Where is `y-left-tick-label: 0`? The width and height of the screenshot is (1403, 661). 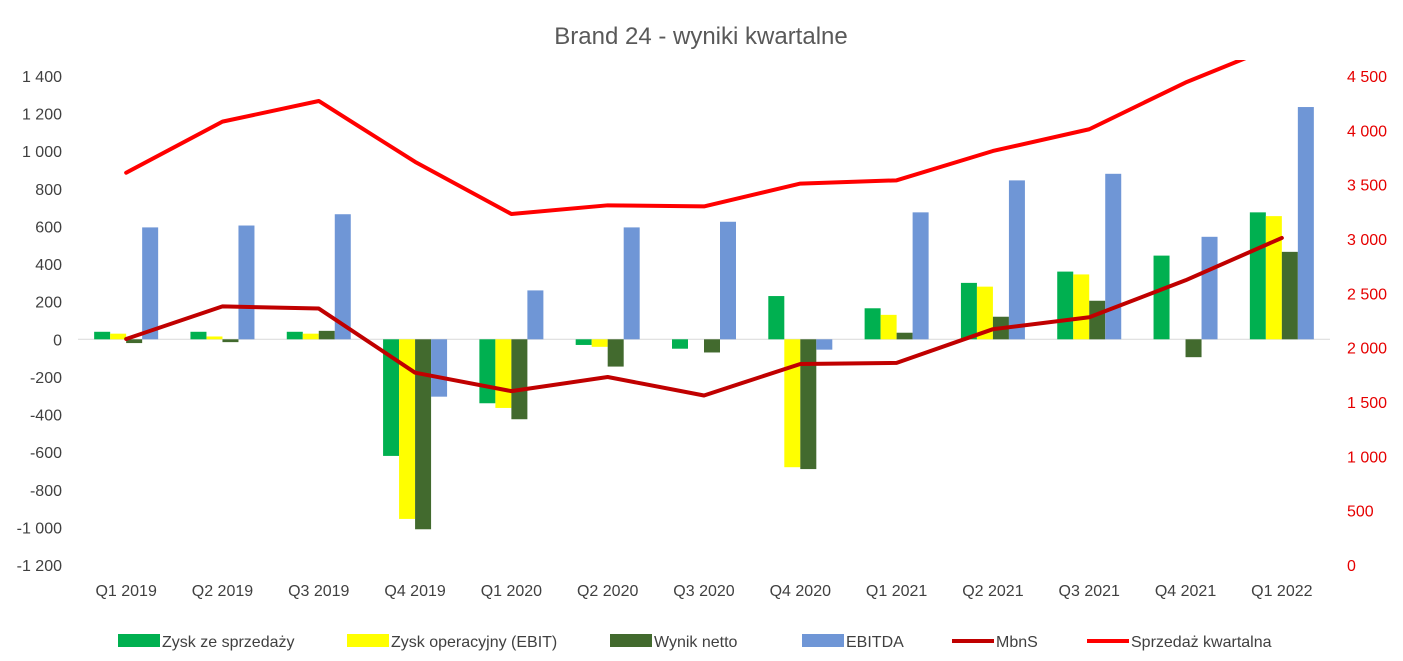
y-left-tick-label: 0 is located at coordinates (57, 340).